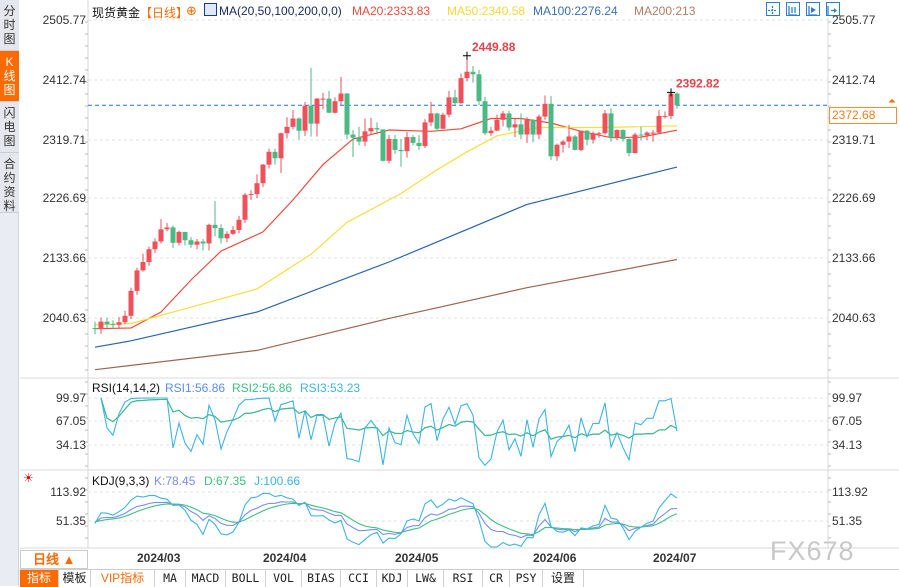  I want to click on price-axis-label: 2505.77, so click(854, 20).